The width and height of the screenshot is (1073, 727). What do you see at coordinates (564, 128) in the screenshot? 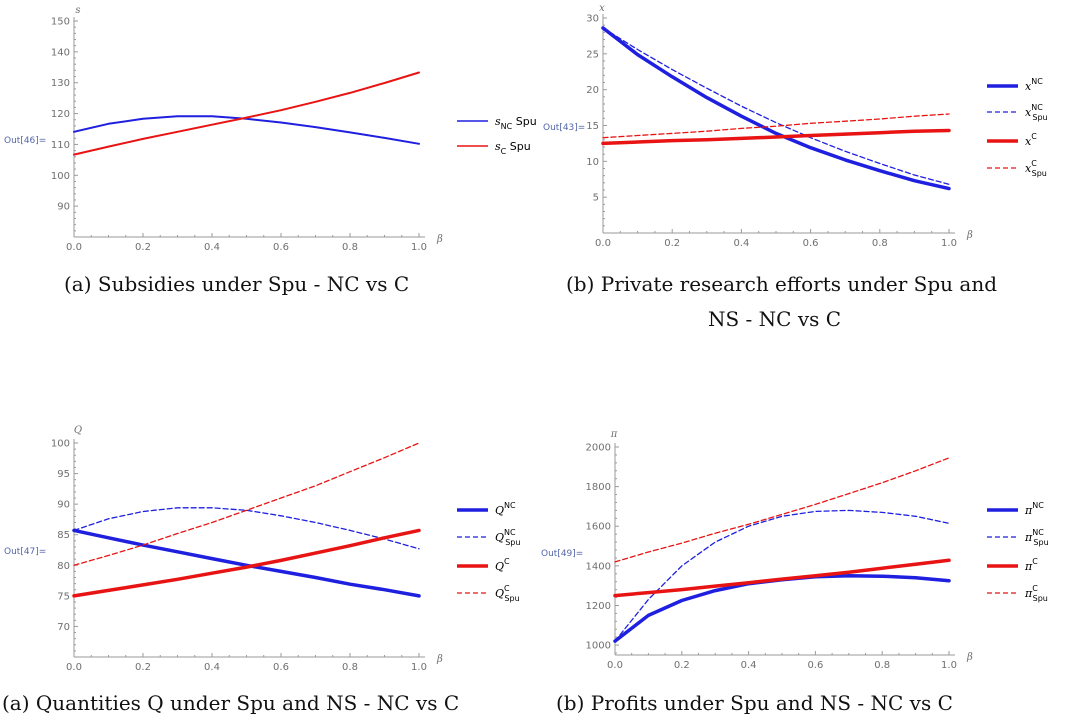
I see `output-label: Out[43]=` at bounding box center [564, 128].